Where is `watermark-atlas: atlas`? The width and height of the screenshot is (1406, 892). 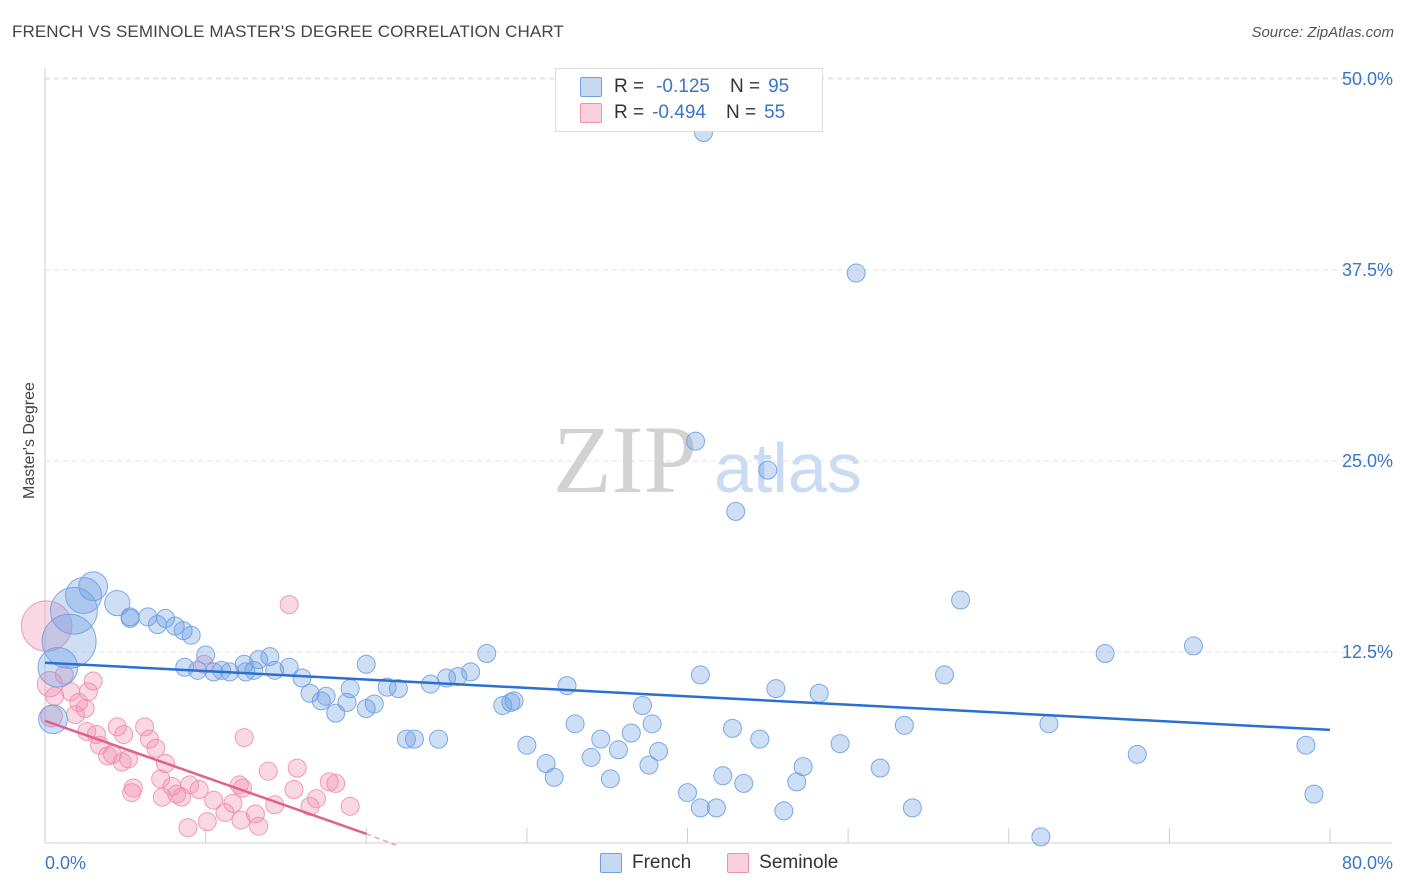
watermark-atlas: atlas is located at coordinates (788, 468).